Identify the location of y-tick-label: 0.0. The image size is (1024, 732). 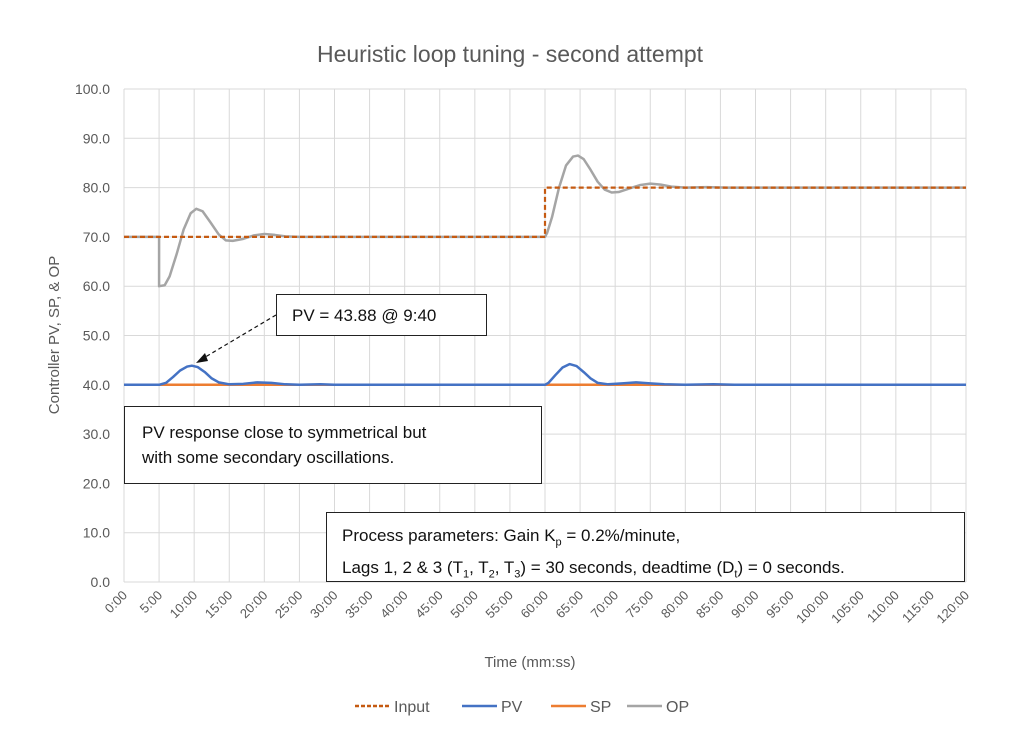
(101, 582).